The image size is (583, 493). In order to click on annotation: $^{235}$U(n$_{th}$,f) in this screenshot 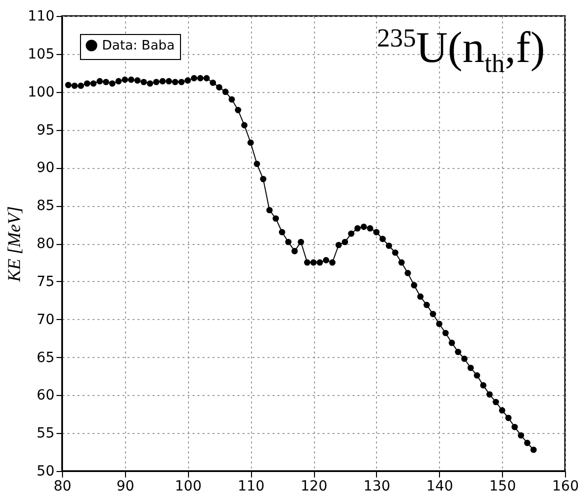, I will do `click(461, 50)`.